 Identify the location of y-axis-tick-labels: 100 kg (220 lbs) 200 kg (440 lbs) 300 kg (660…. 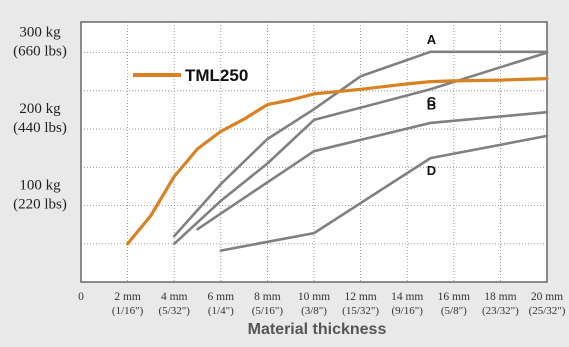
(40, 119).